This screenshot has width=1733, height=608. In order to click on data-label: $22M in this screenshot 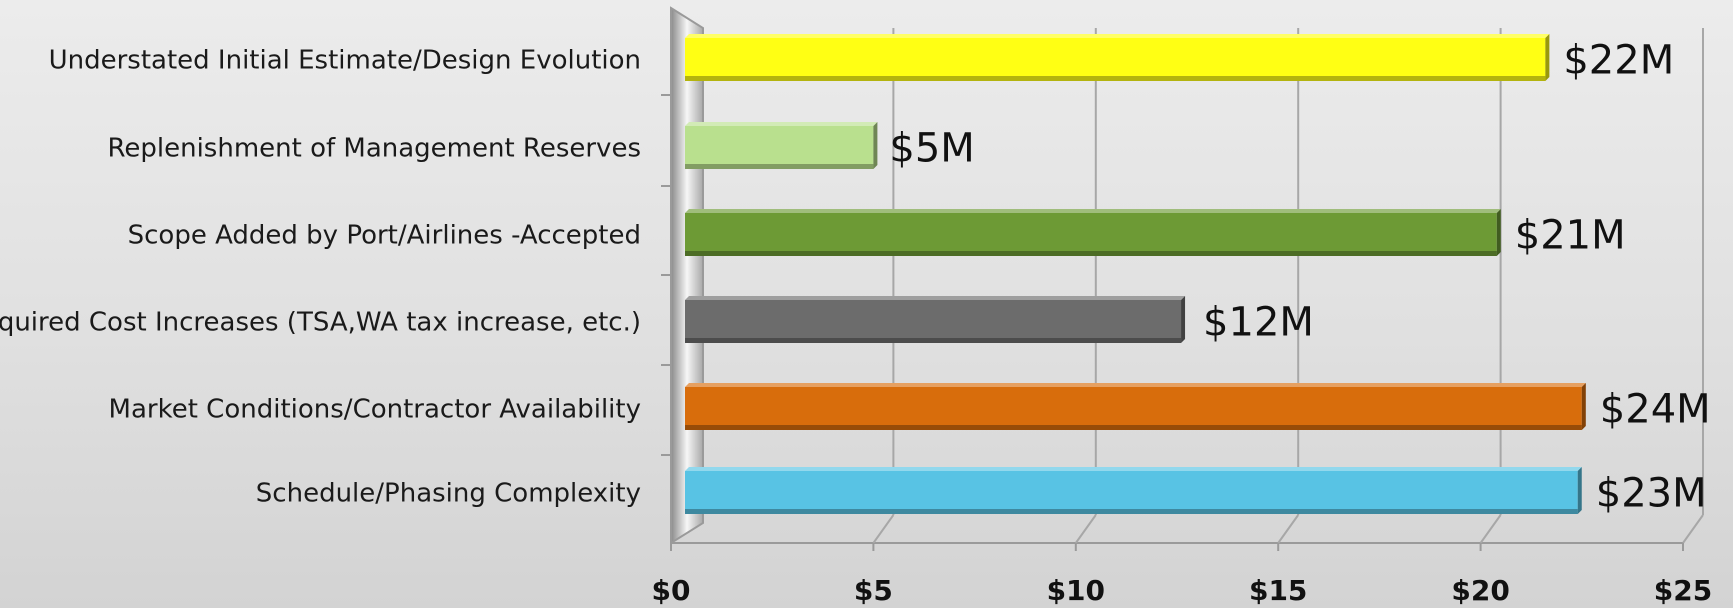, I will do `click(1618, 61)`.